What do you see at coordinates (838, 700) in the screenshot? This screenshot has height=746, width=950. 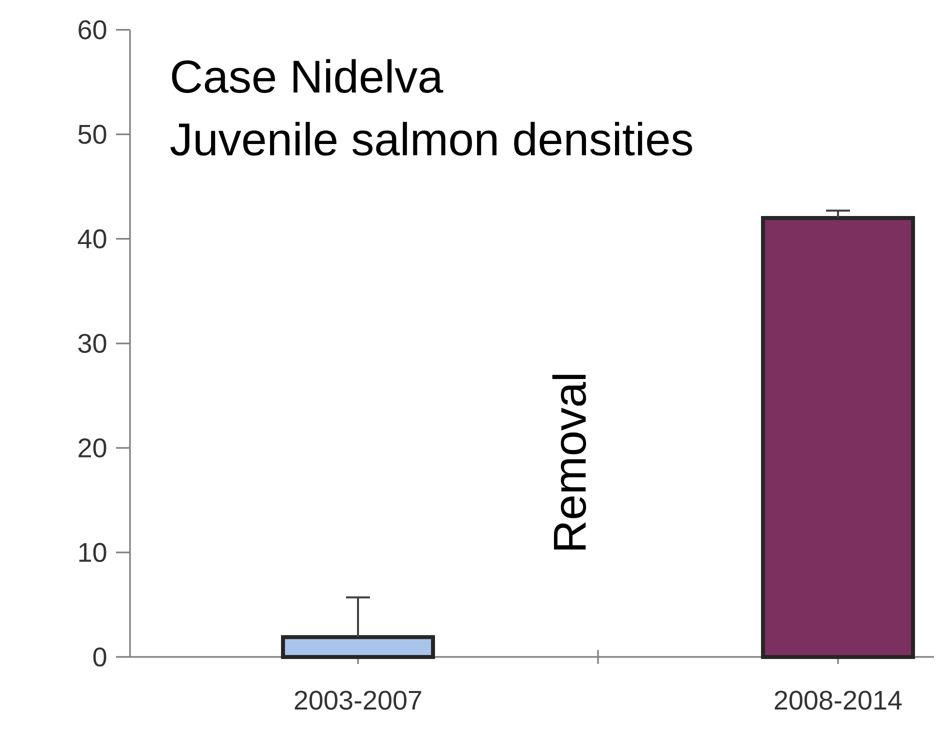 I see `x-tick-label: 2008-2014` at bounding box center [838, 700].